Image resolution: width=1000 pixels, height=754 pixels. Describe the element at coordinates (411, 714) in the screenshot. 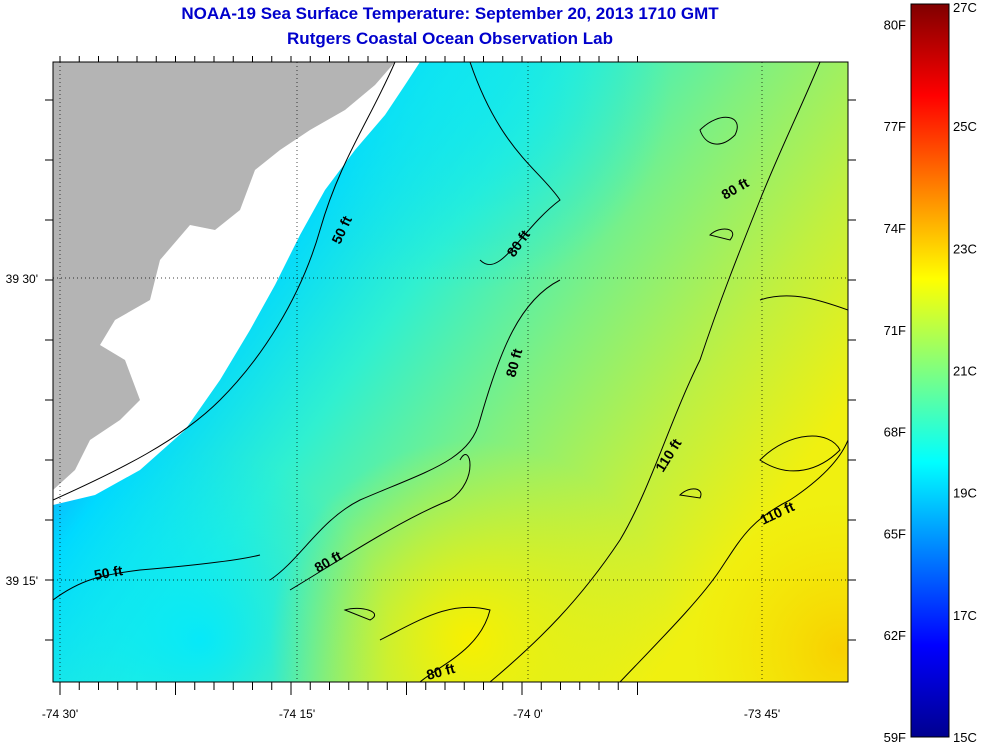

I see `longitude-labels: -74 30' -74 15' -74 0' -73 45'` at that location.